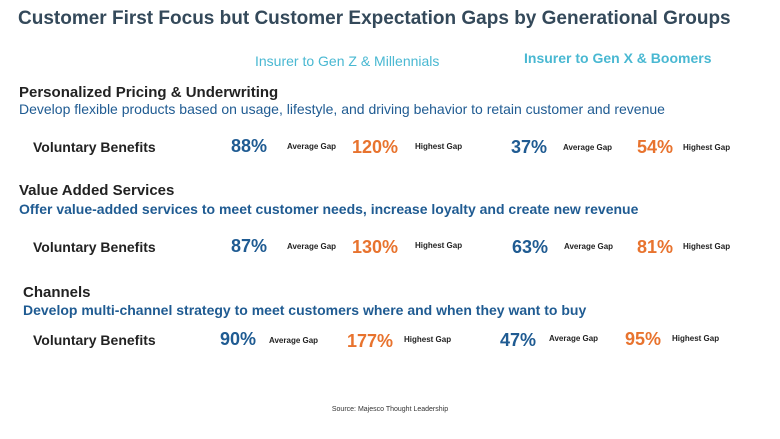 This screenshot has height=439, width=780. Describe the element at coordinates (149, 92) in the screenshot. I see `section-title-pricing: Personalized Pricing & Underwriting` at that location.